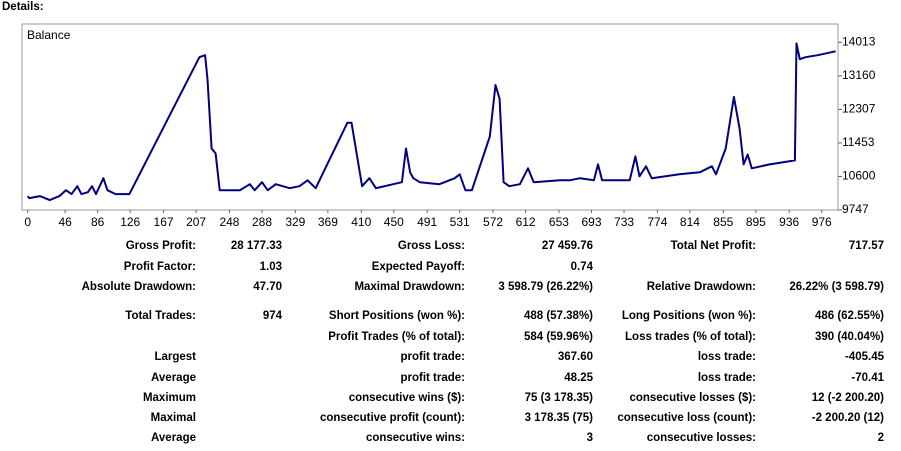 Image resolution: width=901 pixels, height=451 pixels. Describe the element at coordinates (559, 398) in the screenshot. I see `field-value: 75 (3 178.35)` at that location.